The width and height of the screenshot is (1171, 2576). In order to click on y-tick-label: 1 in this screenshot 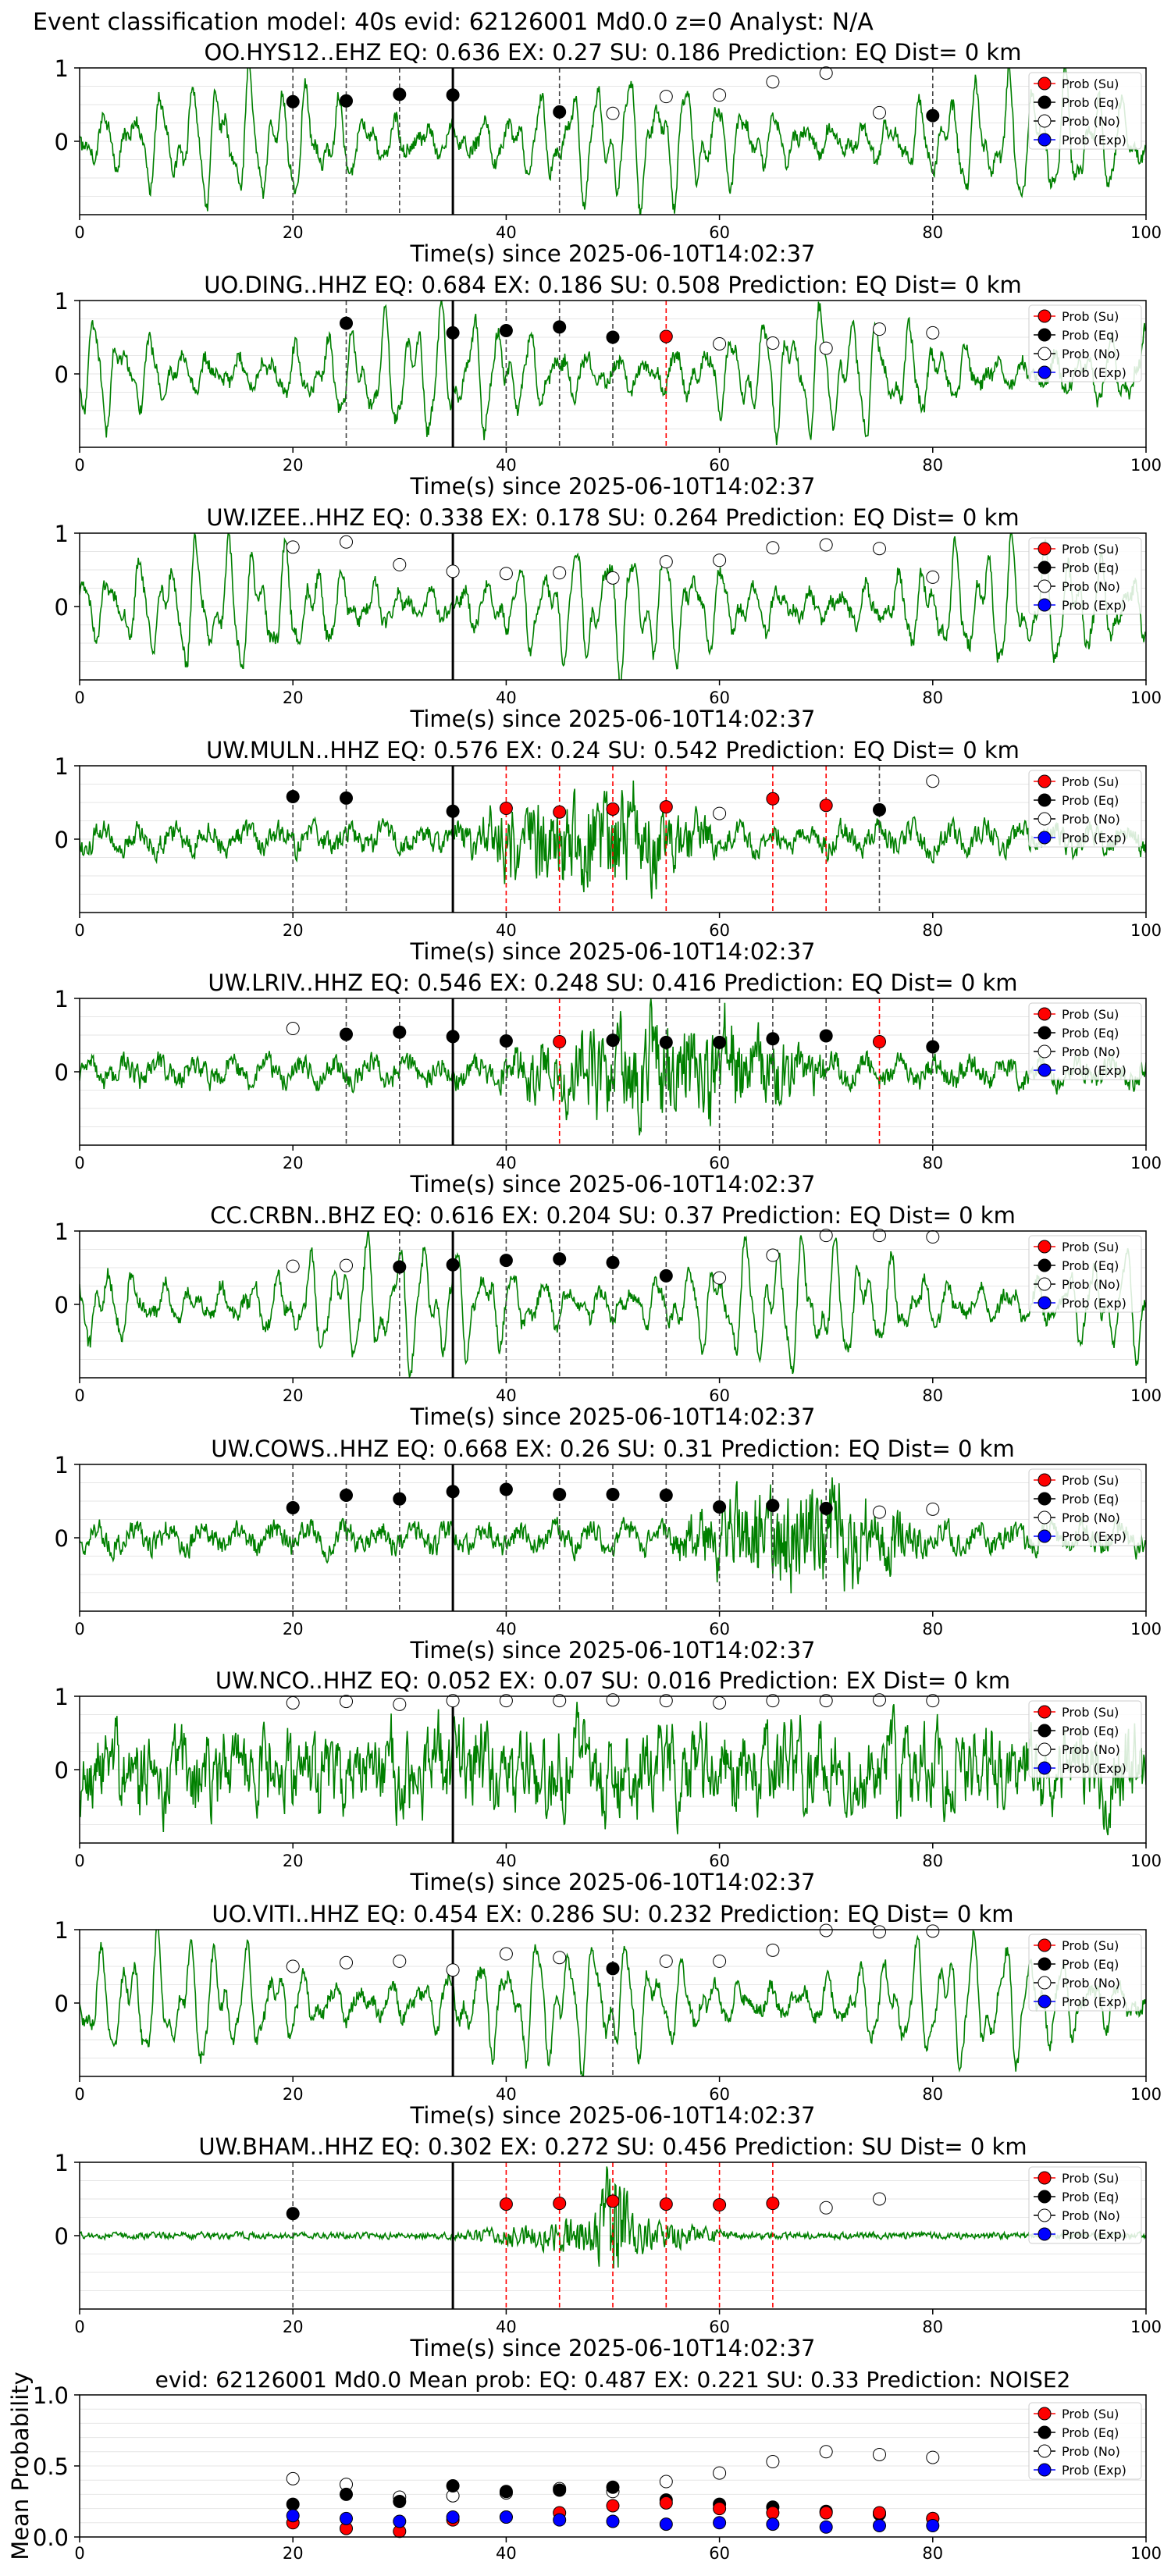, I will do `click(62, 1232)`.